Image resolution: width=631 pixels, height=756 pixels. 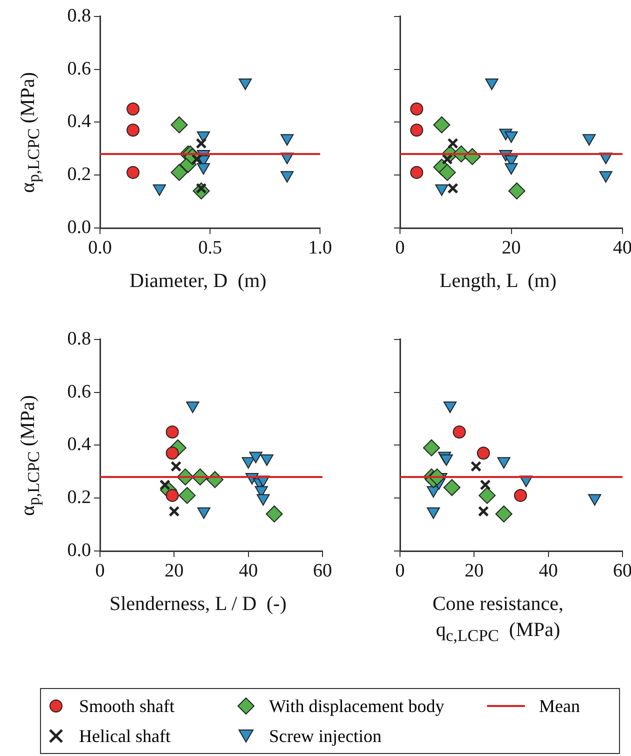 What do you see at coordinates (325, 736) in the screenshot?
I see `legend-label: Screw injection` at bounding box center [325, 736].